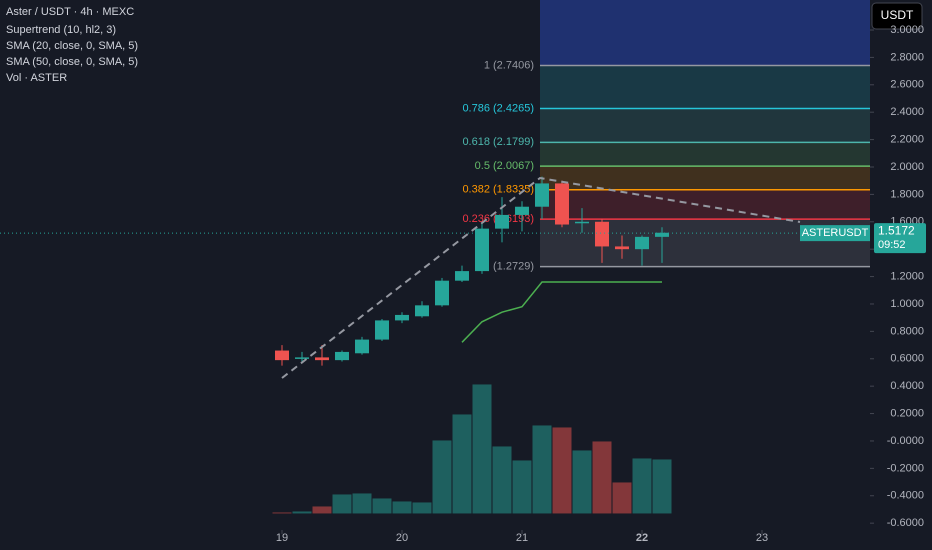  I want to click on y-tick-label: 3.0000, so click(907, 30).